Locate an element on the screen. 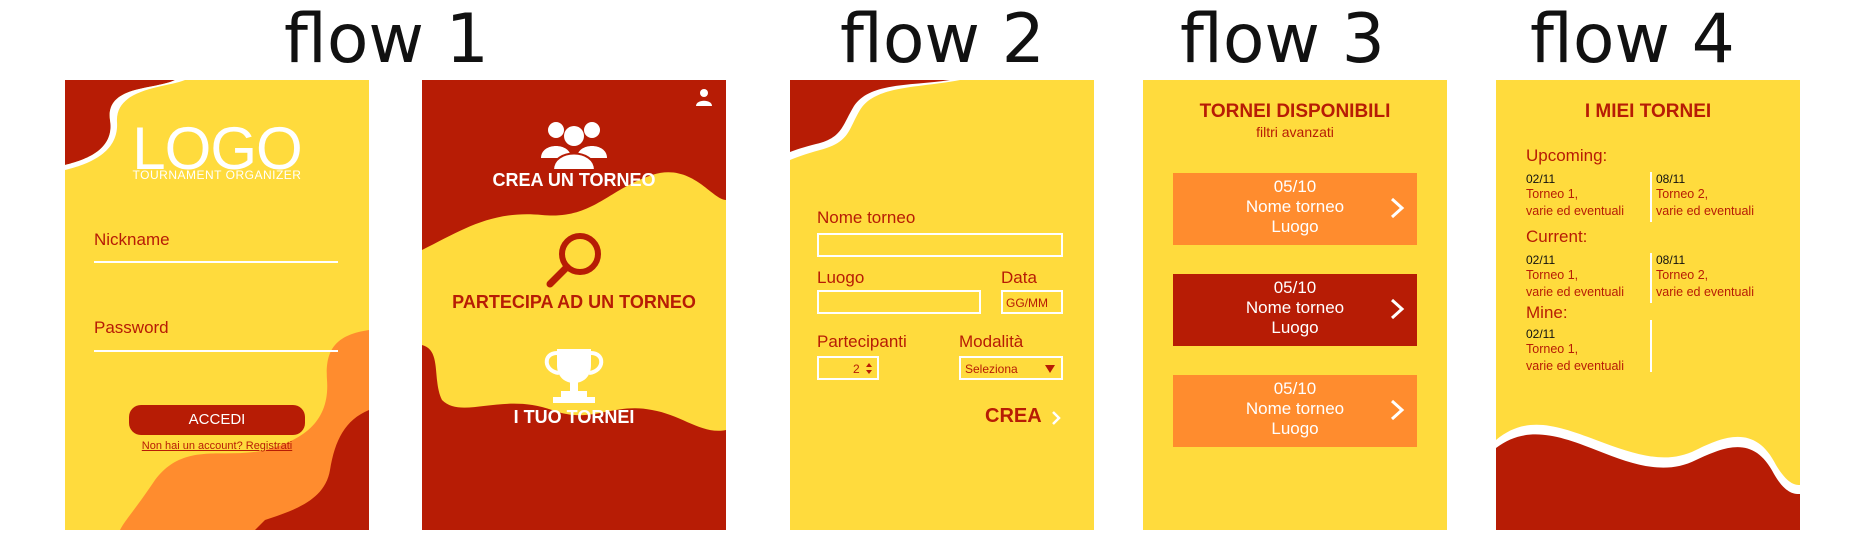 The width and height of the screenshot is (1852, 558). my-tournaments-button: I TUO TORNEI is located at coordinates (574, 417).